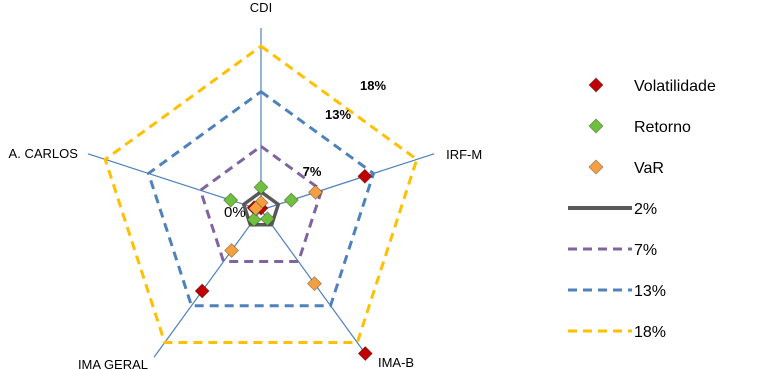  What do you see at coordinates (662, 127) in the screenshot?
I see `legend-label-retorno: Retorno` at bounding box center [662, 127].